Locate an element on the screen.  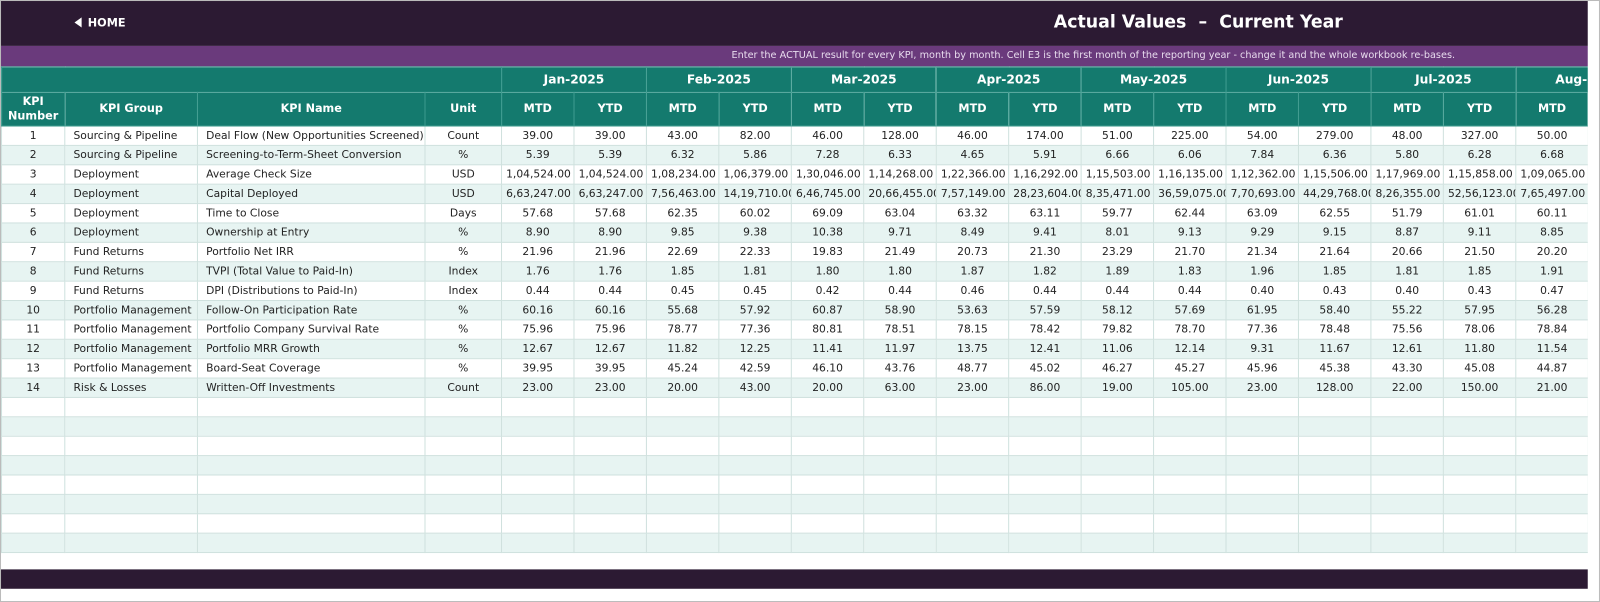
table-cell: 9.71 is located at coordinates (900, 232).